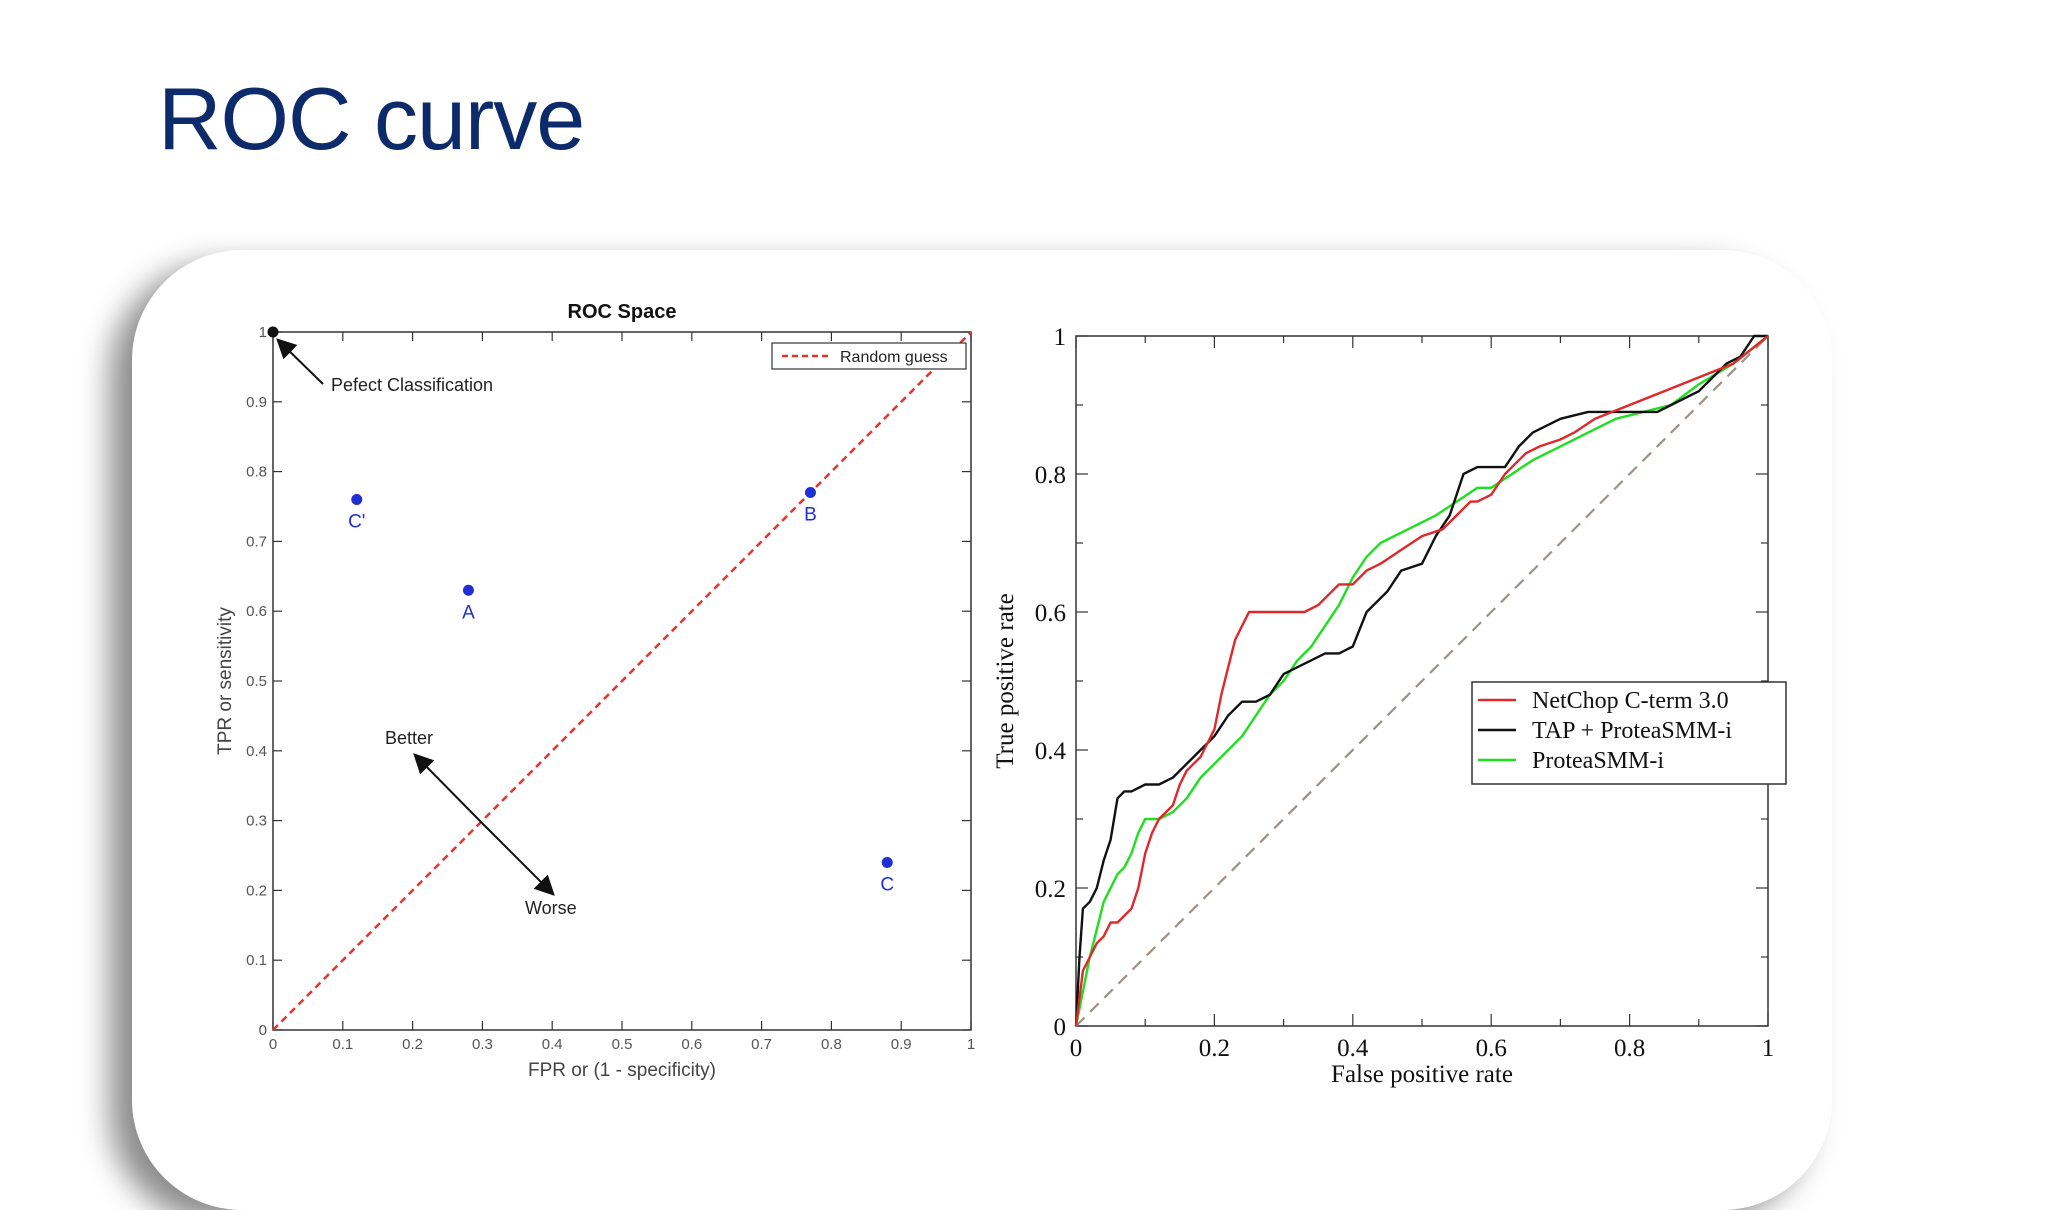  I want to click on right-y-tick-label: 0.4, so click(1051, 751).